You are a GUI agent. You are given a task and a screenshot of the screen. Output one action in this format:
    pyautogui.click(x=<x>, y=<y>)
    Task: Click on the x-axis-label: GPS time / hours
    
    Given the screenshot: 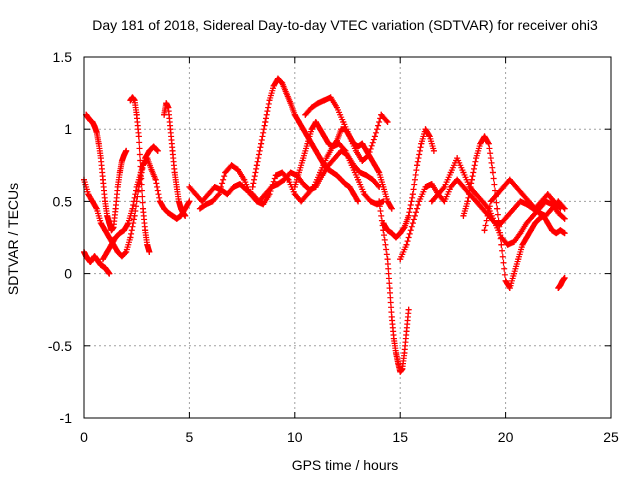 What is the action you would take?
    pyautogui.click(x=345, y=465)
    